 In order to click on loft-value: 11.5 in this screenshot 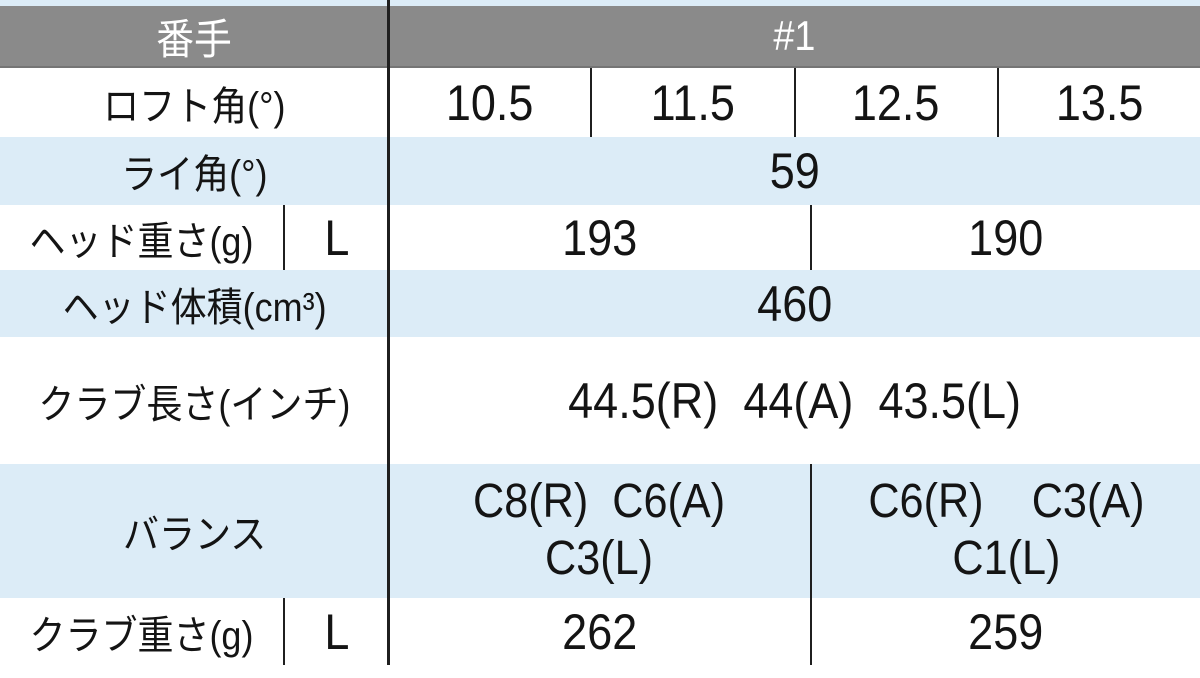, I will do `click(692, 102)`.